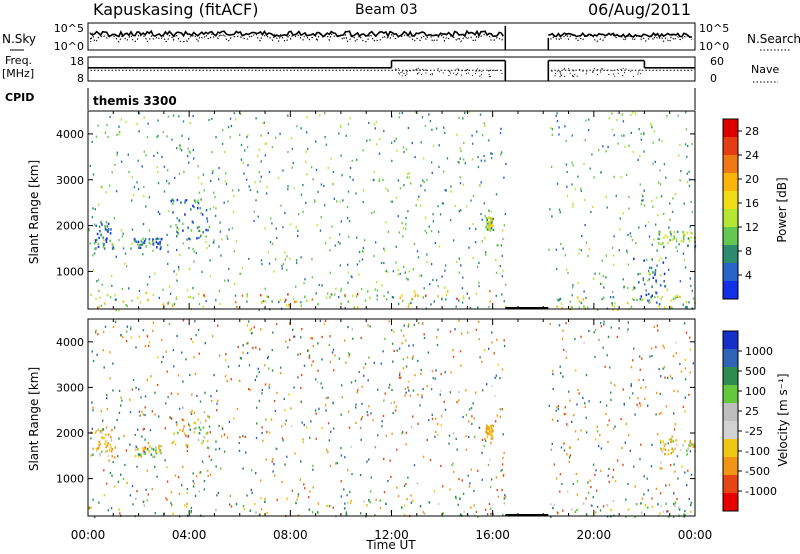 The image size is (800, 554). I want to click on nave-tick-bottom: 0, so click(713, 78).